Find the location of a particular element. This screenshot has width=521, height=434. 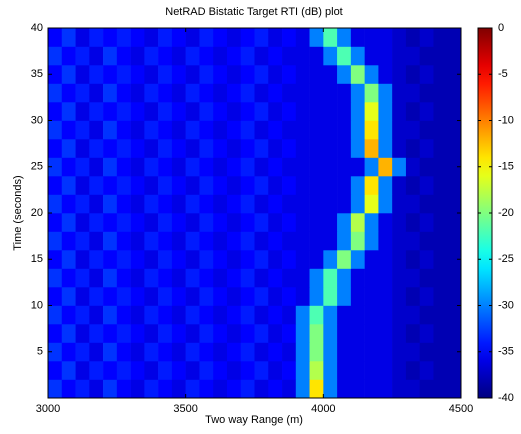

x-tick-label: 3000 is located at coordinates (48, 409).